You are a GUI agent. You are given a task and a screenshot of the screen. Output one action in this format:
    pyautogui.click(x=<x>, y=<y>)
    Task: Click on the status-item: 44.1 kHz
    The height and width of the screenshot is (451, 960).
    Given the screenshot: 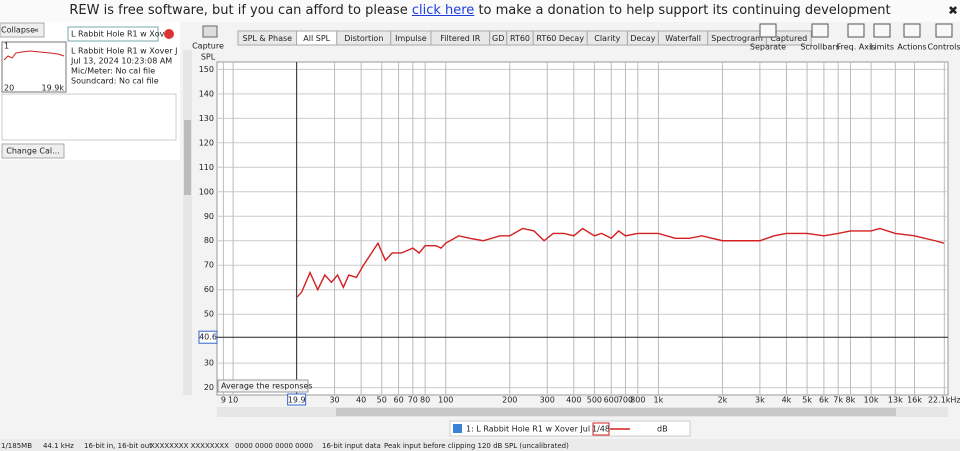 What is the action you would take?
    pyautogui.click(x=58, y=446)
    